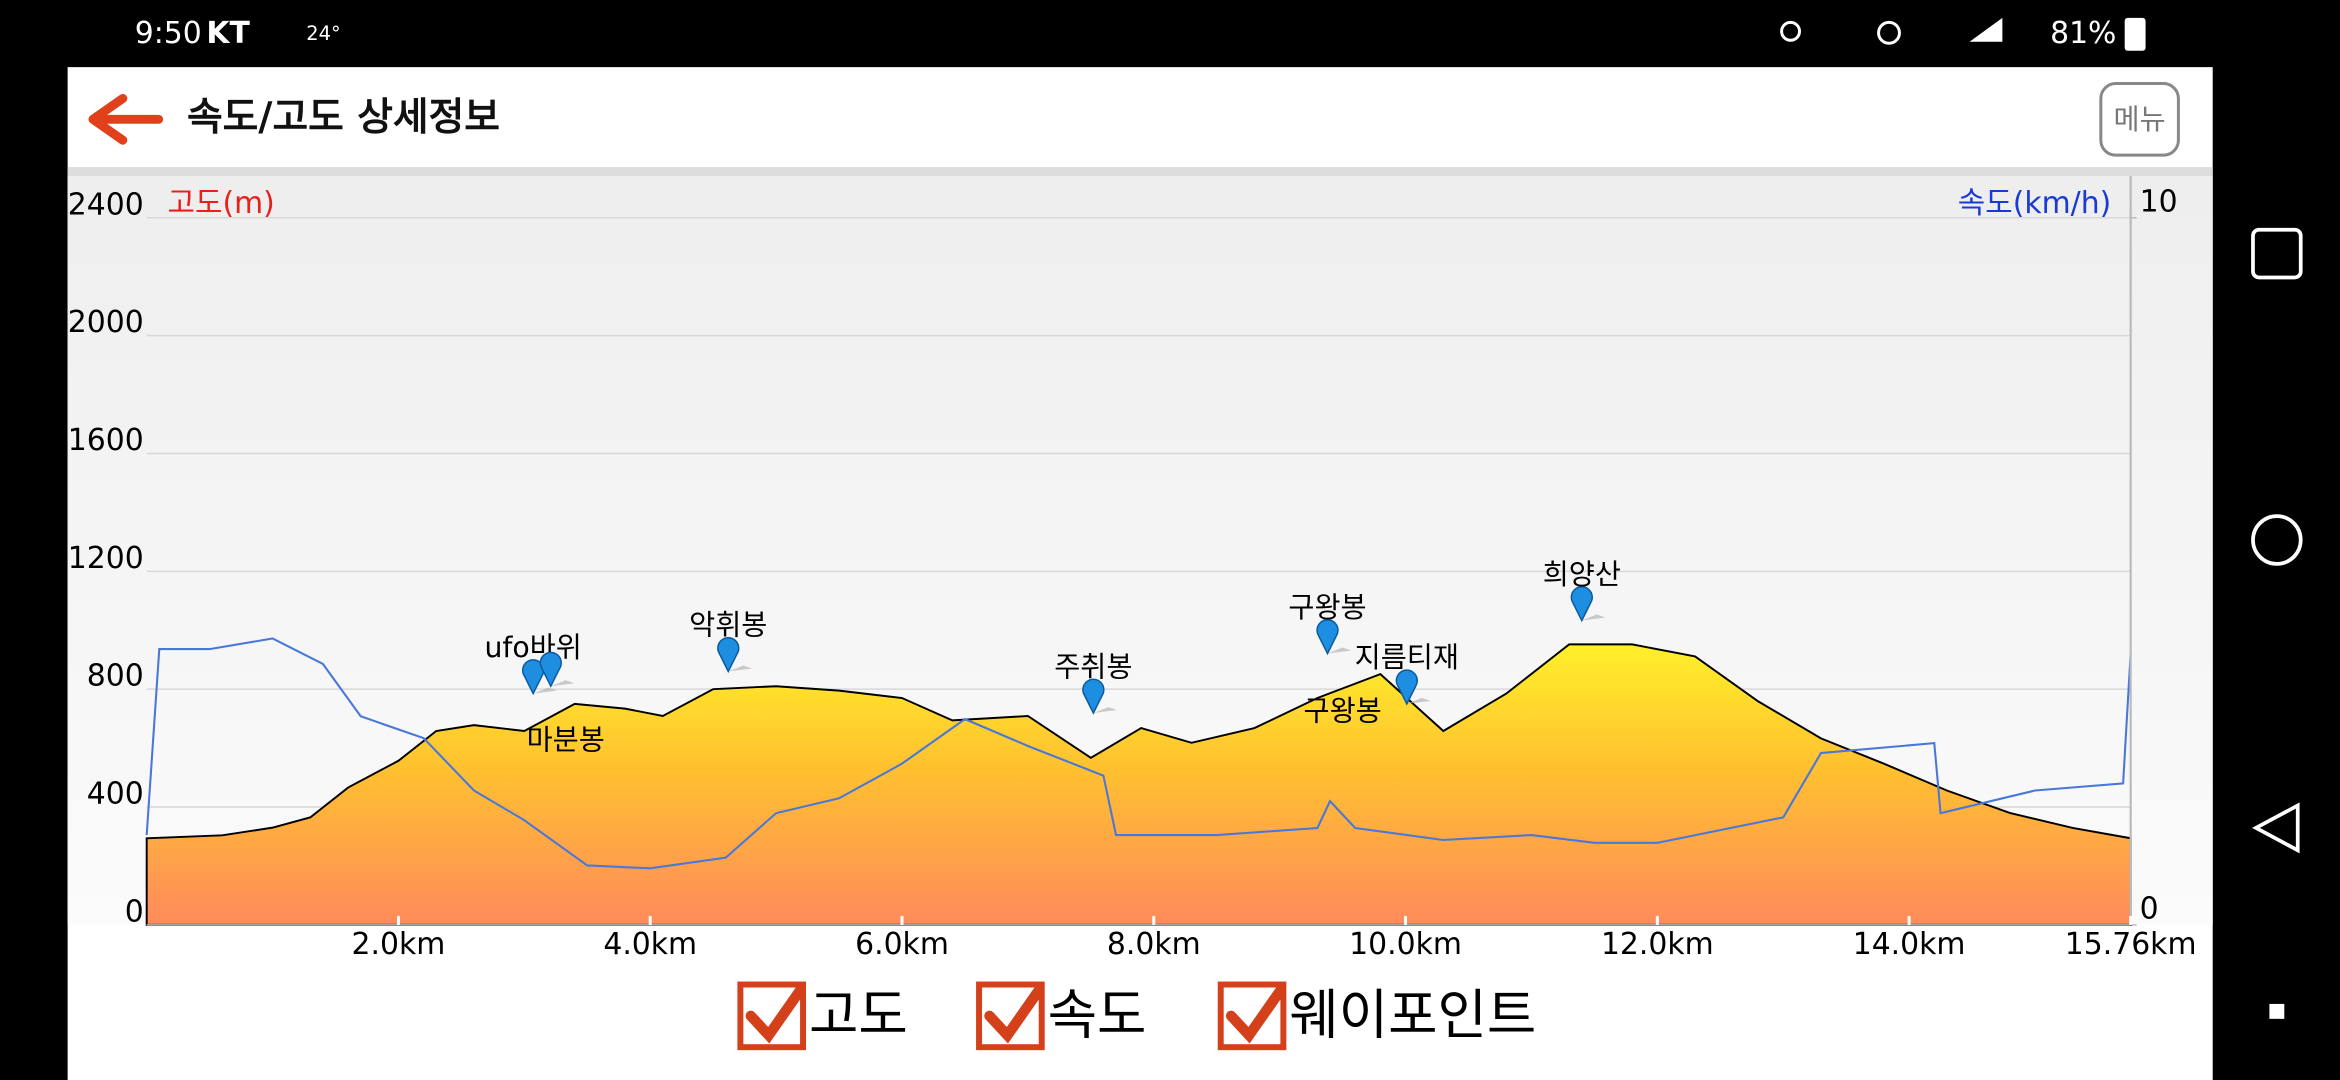  Describe the element at coordinates (343, 117) in the screenshot. I see `header-title: 속도/고도 상세정보` at that location.